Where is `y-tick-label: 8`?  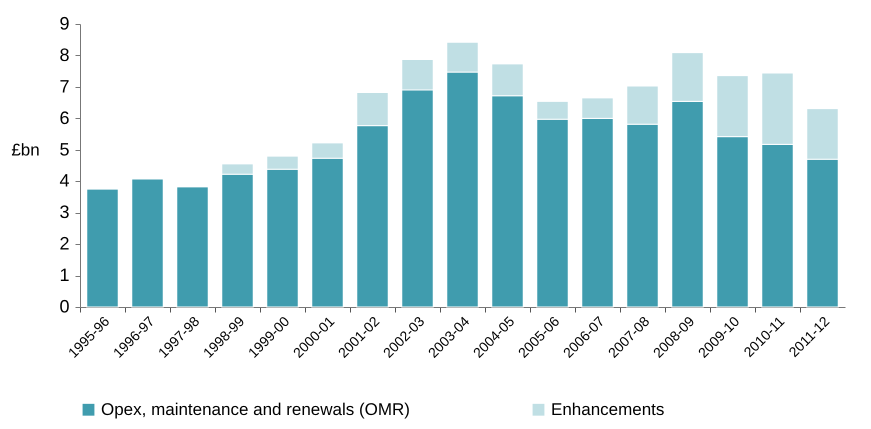 y-tick-label: 8 is located at coordinates (64, 54).